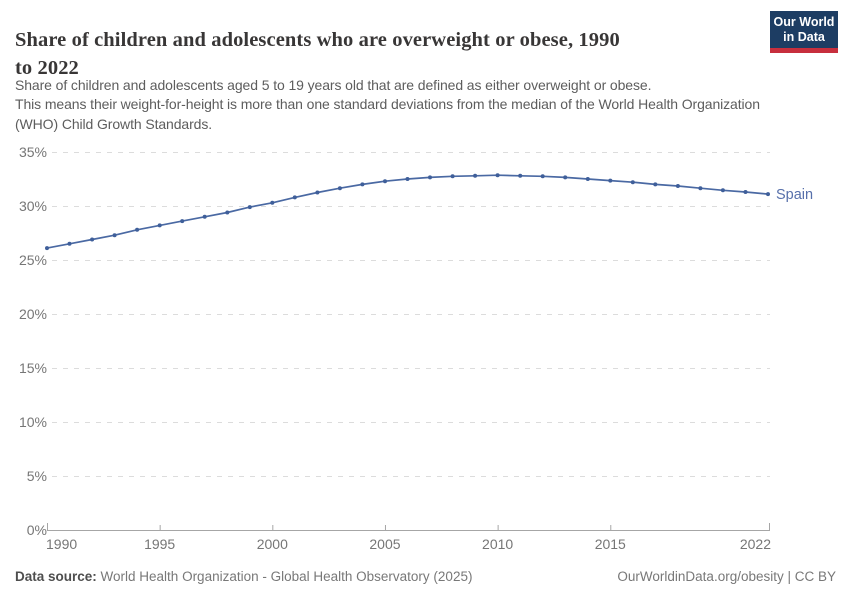 The image size is (850, 600). Describe the element at coordinates (610, 544) in the screenshot. I see `x-axis-tick-label: 2015` at that location.